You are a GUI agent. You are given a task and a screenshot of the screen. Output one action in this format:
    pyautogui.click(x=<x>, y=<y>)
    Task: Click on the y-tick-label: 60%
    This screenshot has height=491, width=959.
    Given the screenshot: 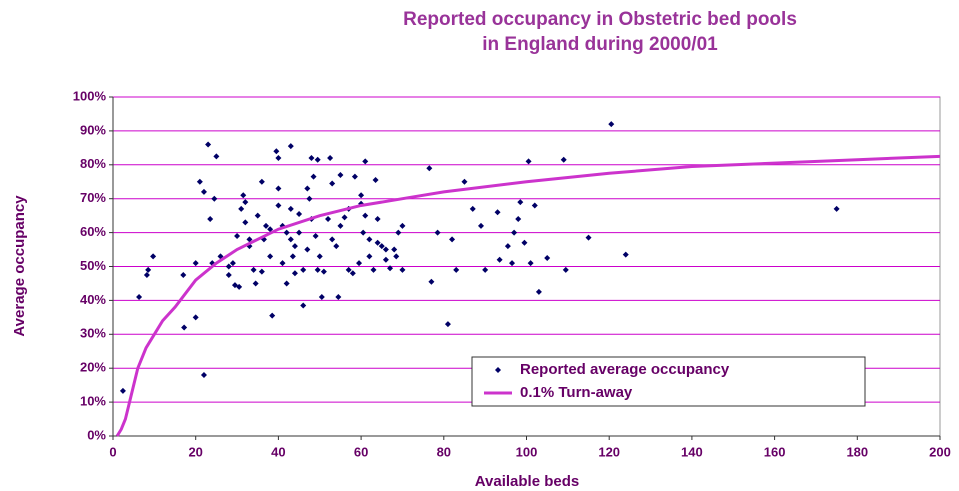 What is the action you would take?
    pyautogui.click(x=93, y=231)
    